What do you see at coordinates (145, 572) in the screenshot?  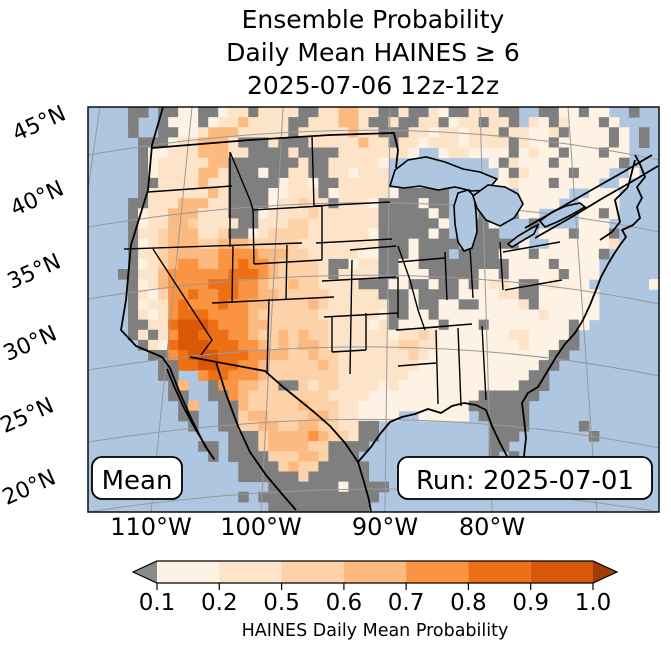 I see `colorbar-under-arrow` at bounding box center [145, 572].